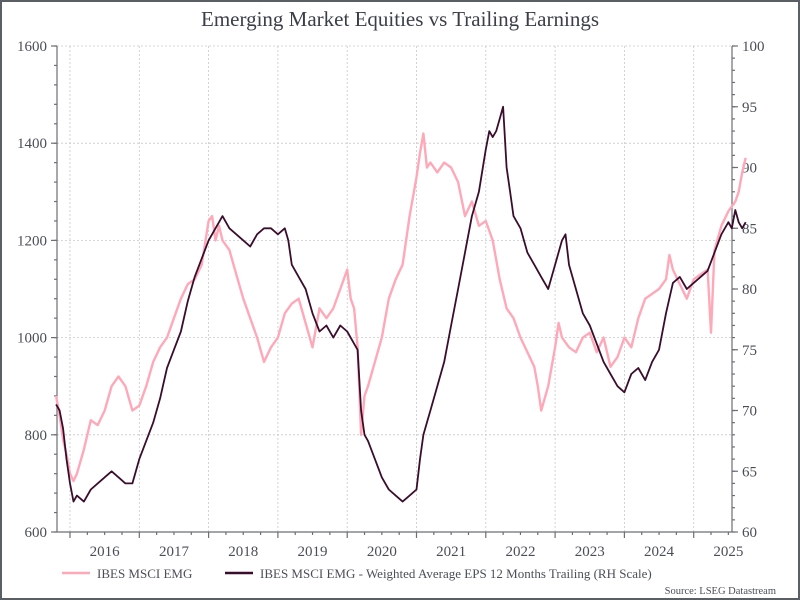  I want to click on x-tick-label: 2020, so click(382, 552).